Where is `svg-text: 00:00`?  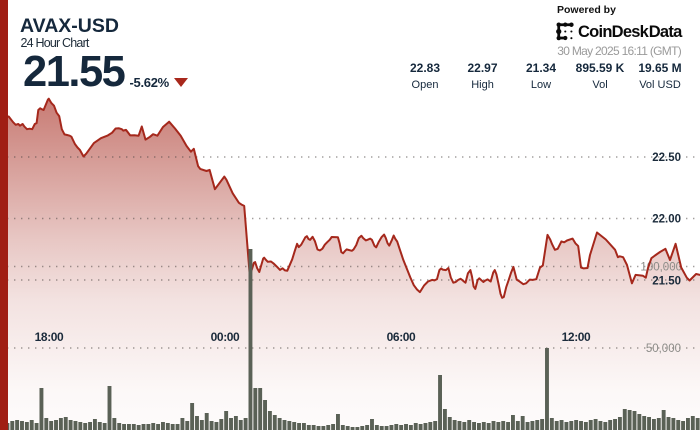
svg-text: 00:00 is located at coordinates (225, 337).